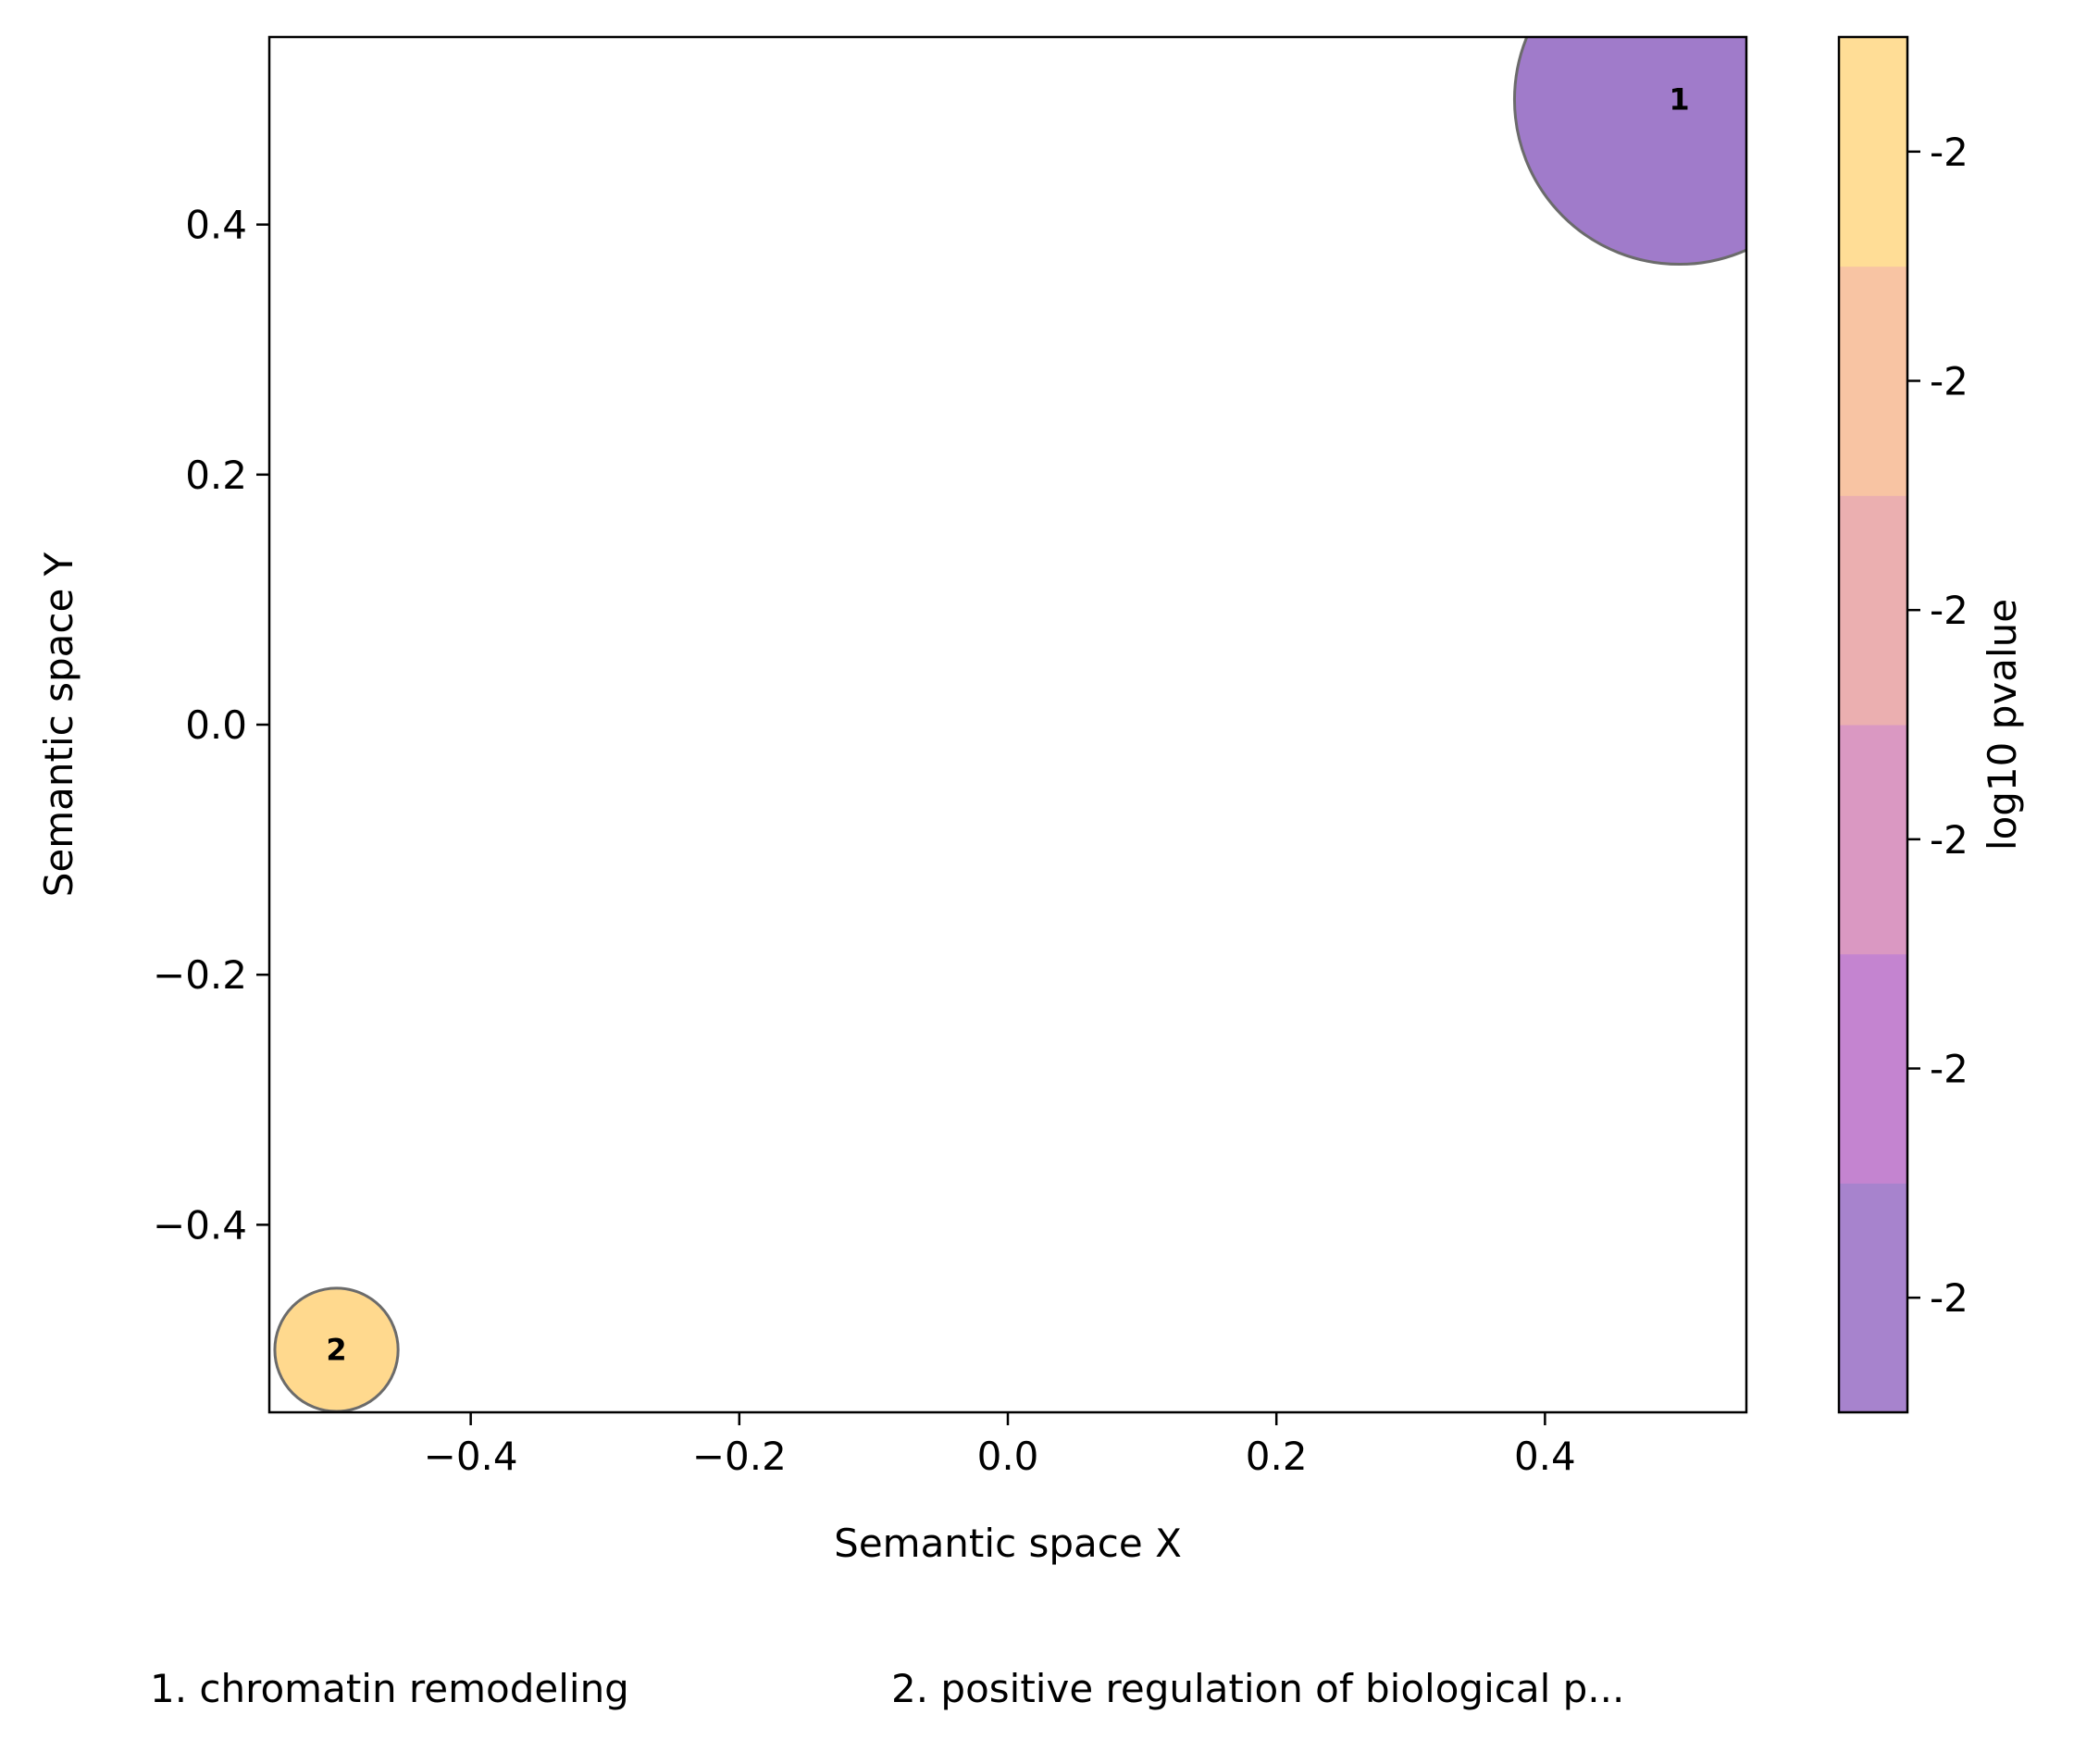 The width and height of the screenshot is (2074, 1764). I want to click on legend-item-1: 1. chromatin remodeling, so click(390, 1688).